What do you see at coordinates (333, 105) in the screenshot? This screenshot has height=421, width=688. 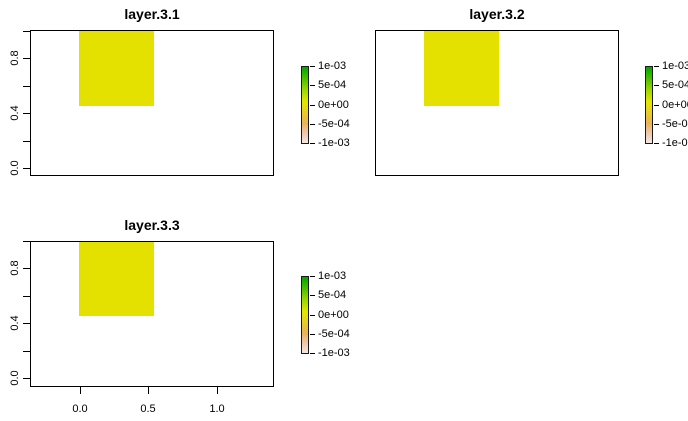 I see `panel-1-colorbar-label: 0e+00` at bounding box center [333, 105].